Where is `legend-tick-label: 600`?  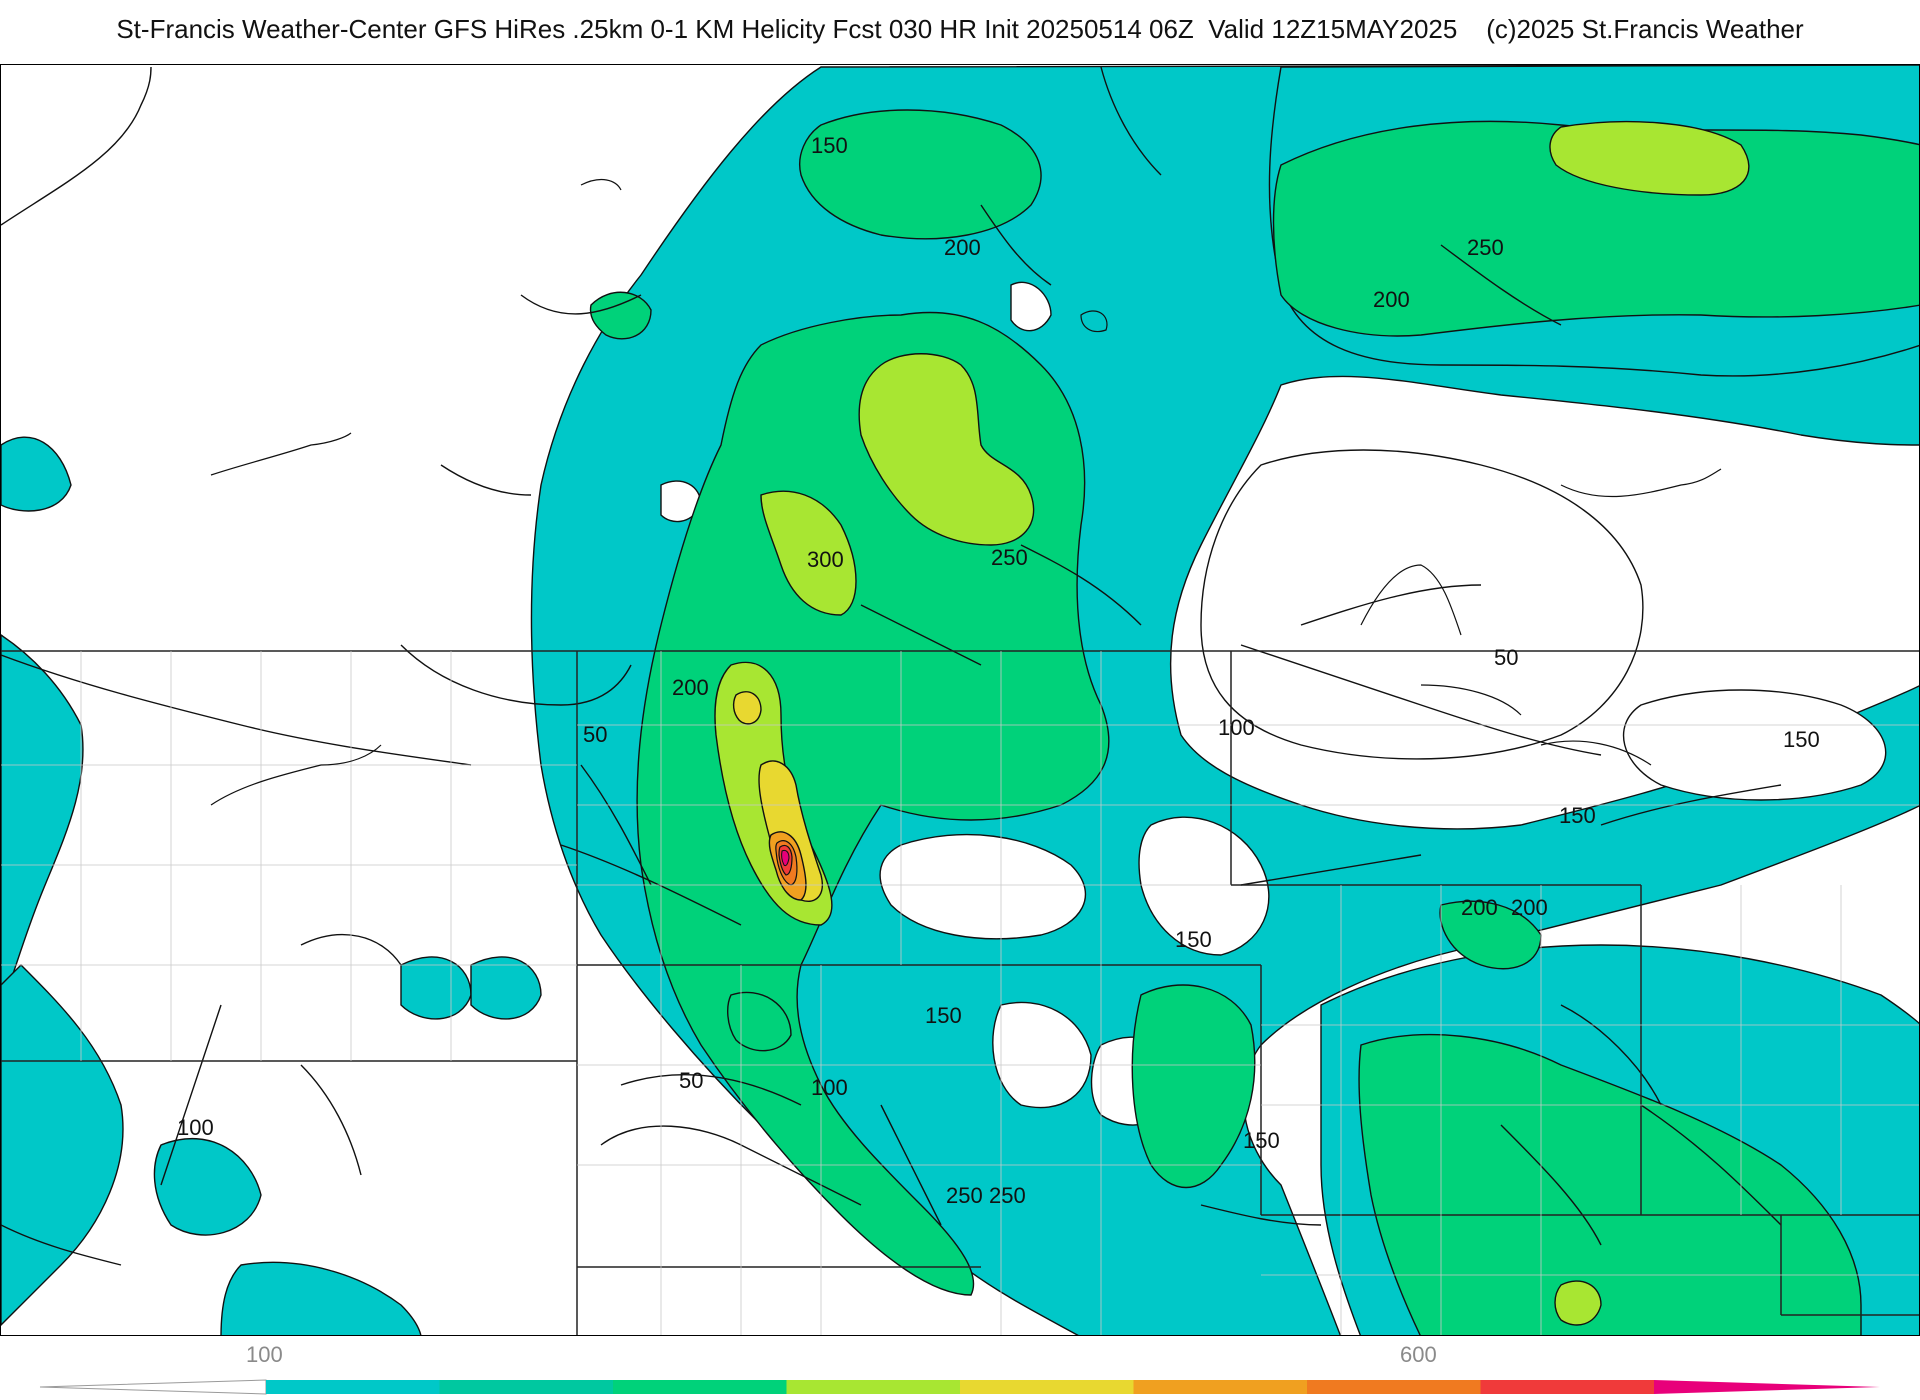 legend-tick-label: 600 is located at coordinates (1418, 1354).